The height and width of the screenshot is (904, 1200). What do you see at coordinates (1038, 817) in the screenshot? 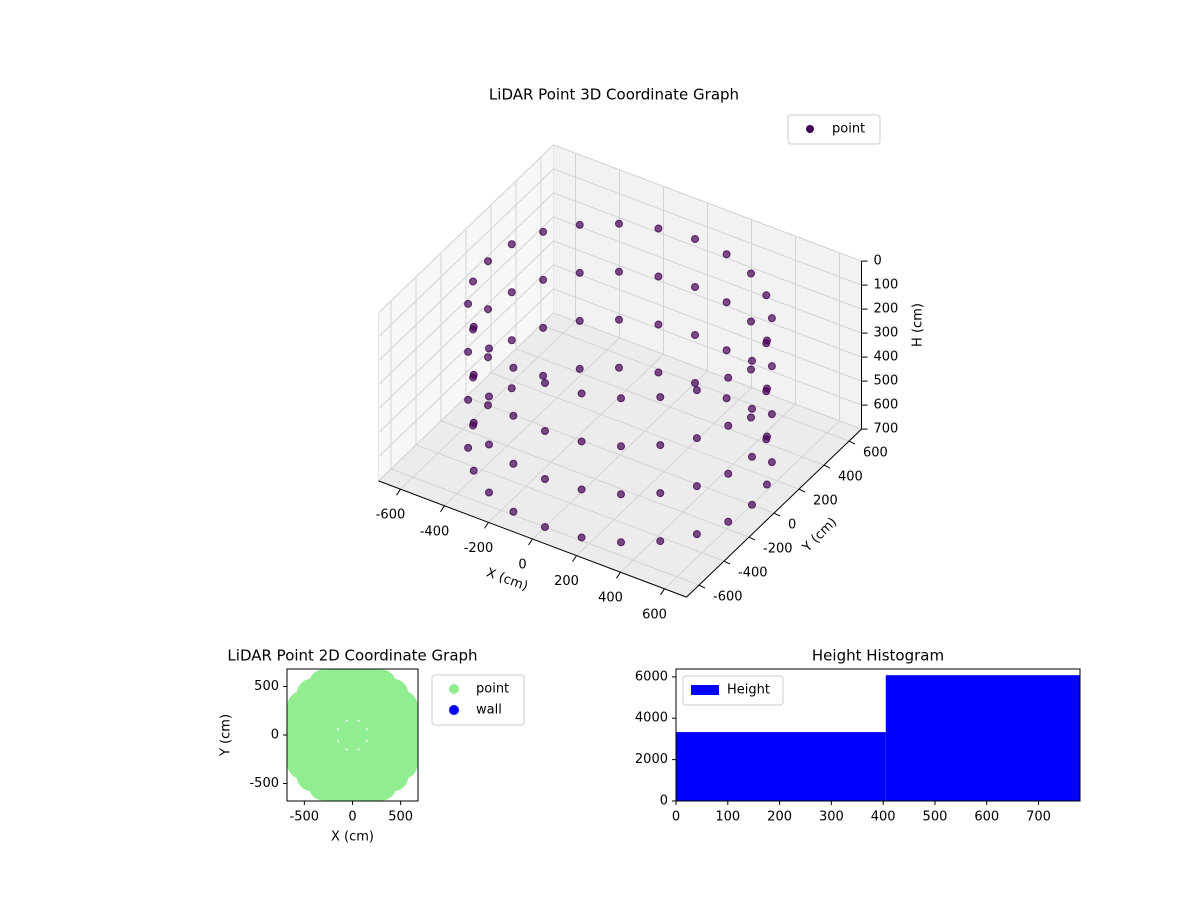
I see `x-tick-label: 700` at bounding box center [1038, 817].